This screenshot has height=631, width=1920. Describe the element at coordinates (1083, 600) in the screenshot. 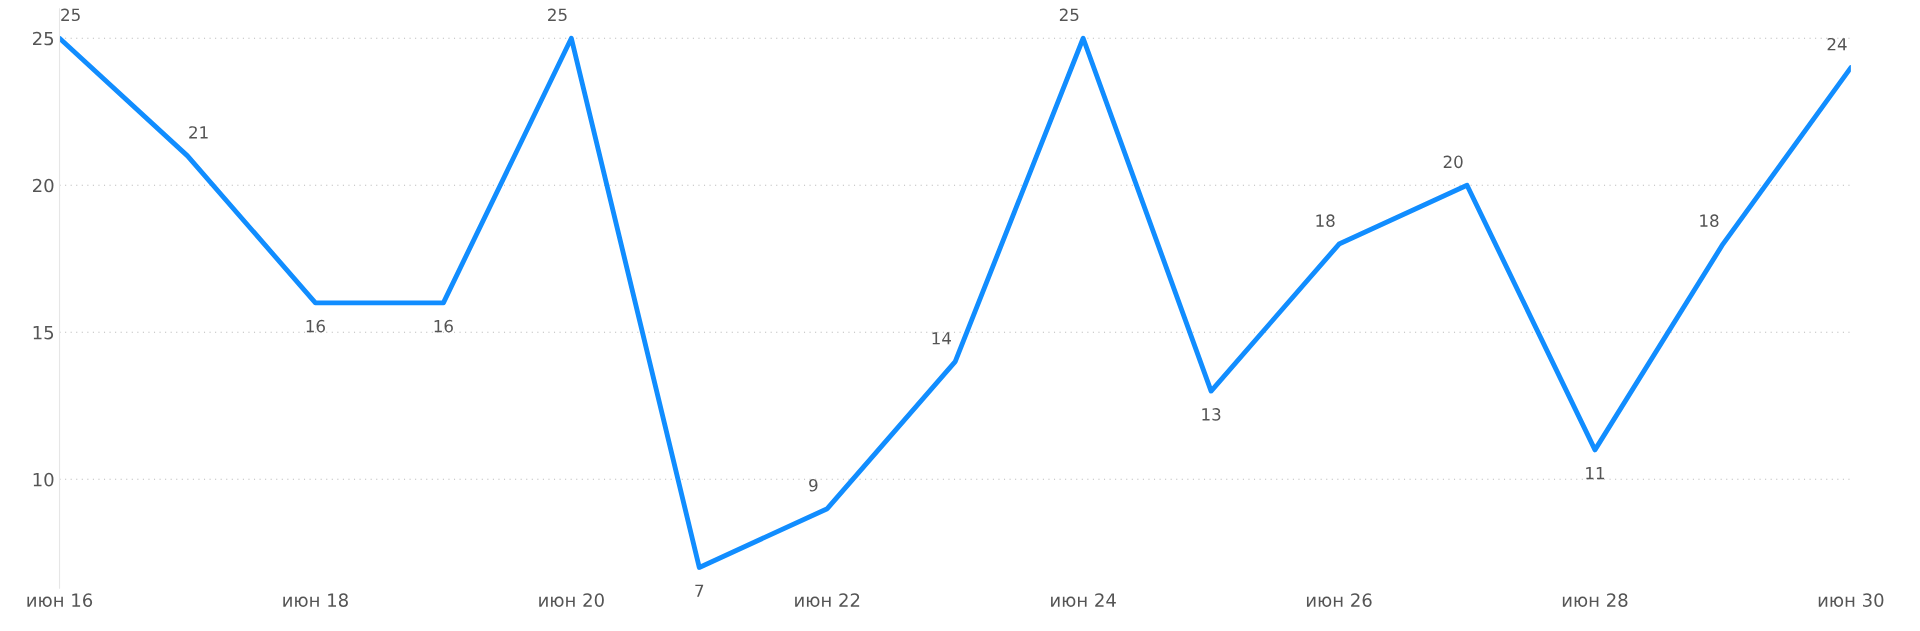

I see `x-tick-label: июн 24` at that location.